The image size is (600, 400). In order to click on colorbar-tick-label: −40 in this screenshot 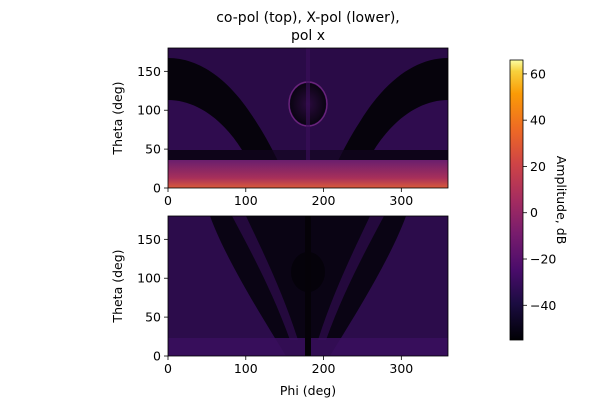, I will do `click(543, 305)`.